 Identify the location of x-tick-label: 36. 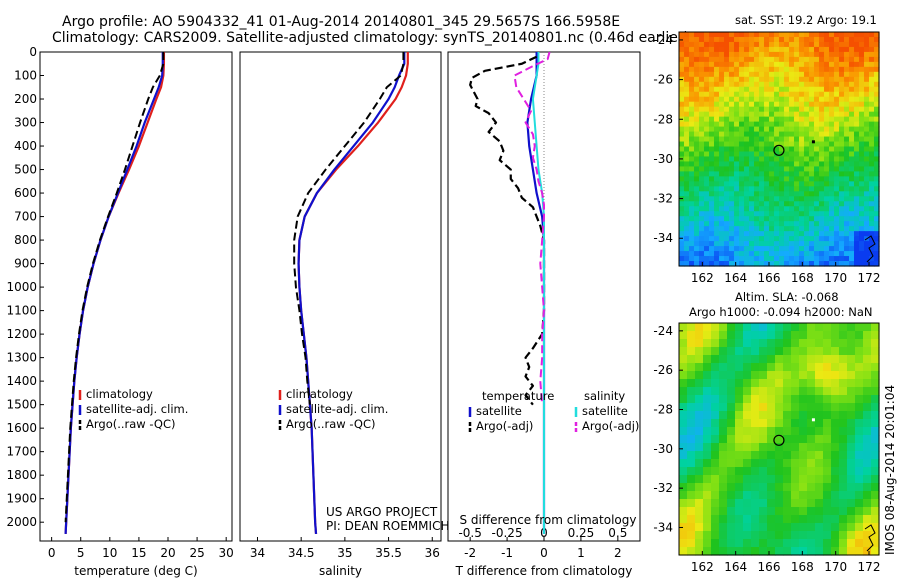
(432, 553).